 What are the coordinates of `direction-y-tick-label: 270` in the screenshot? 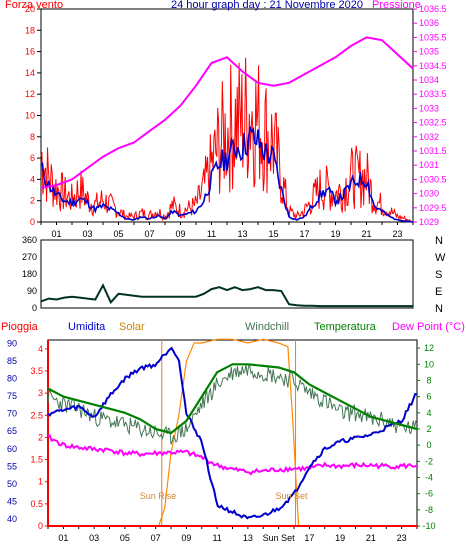 It's located at (29, 257).